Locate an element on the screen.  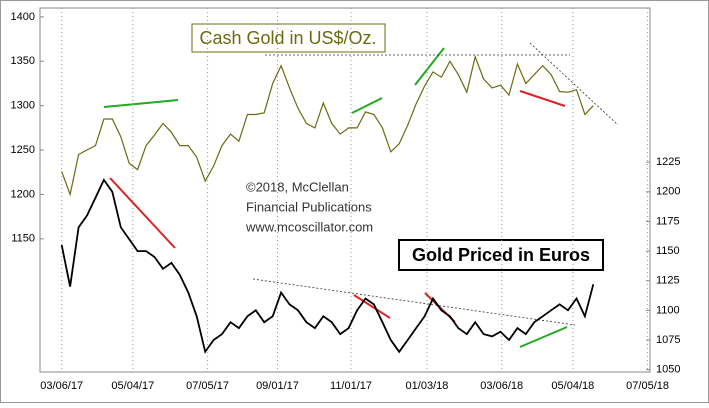
legend-label: Gold Priced in Euros is located at coordinates (501, 255).